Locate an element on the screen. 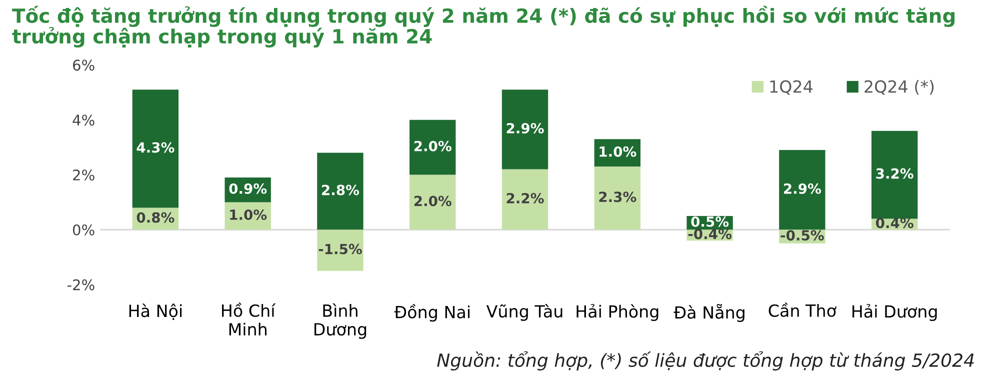 The height and width of the screenshot is (382, 1000). x-tick-label: Hồ Chí Minh is located at coordinates (249, 319).